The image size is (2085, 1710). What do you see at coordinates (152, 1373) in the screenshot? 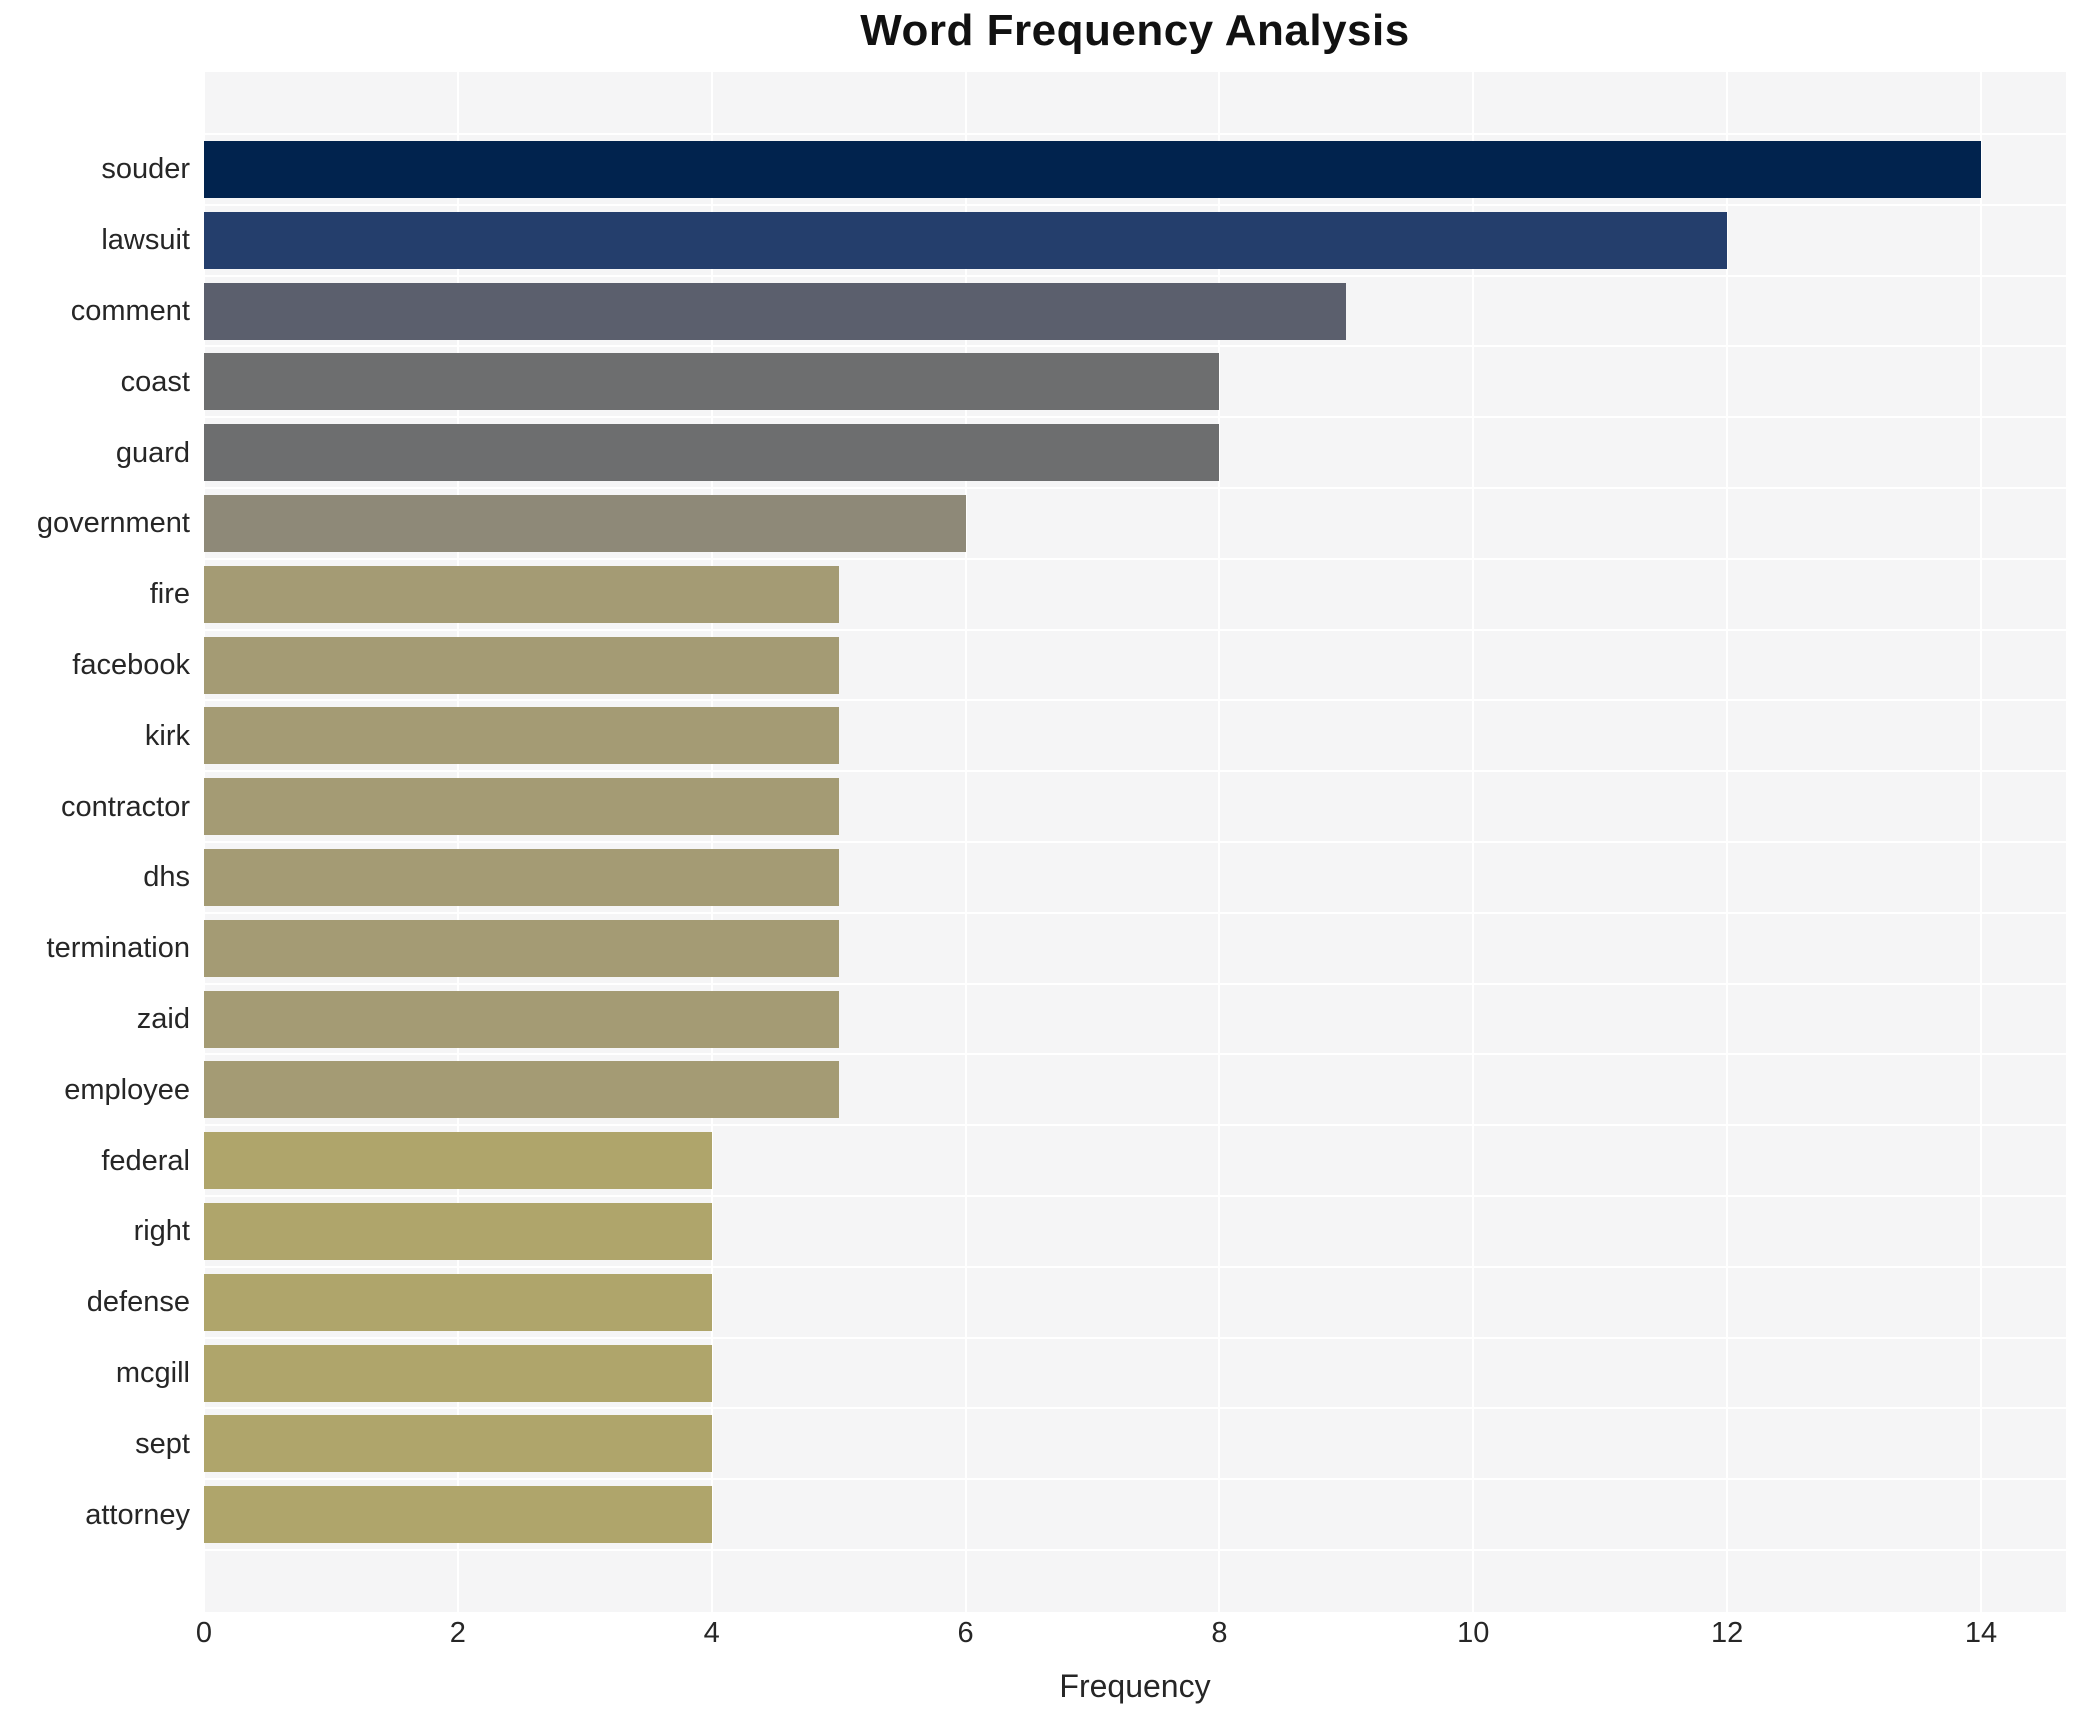
I see `y-label-mcgill: mcgill` at bounding box center [152, 1373].